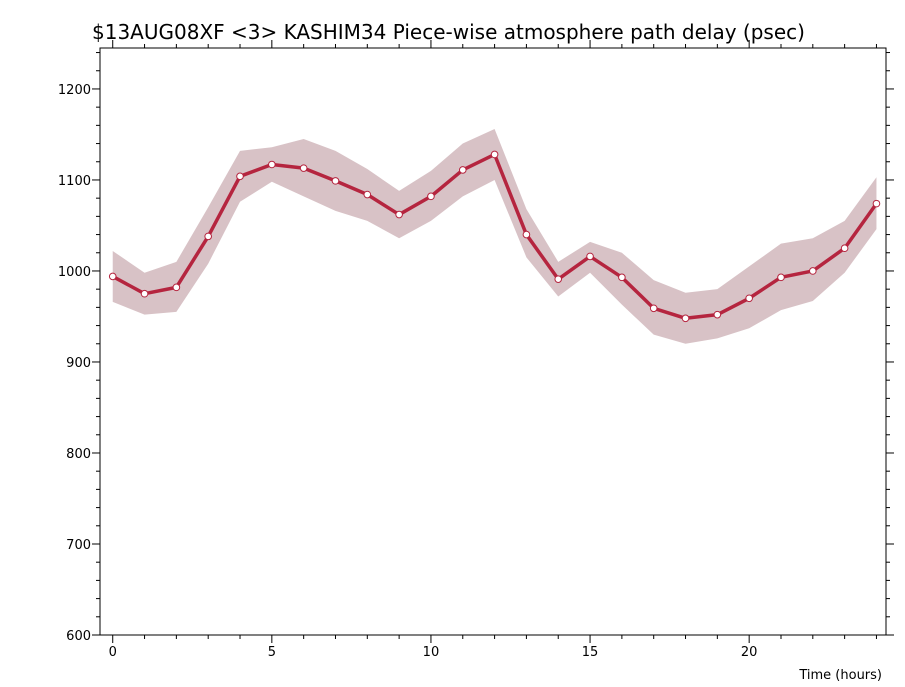 The width and height of the screenshot is (905, 687). I want to click on y-tick-label: 900, so click(78, 363).